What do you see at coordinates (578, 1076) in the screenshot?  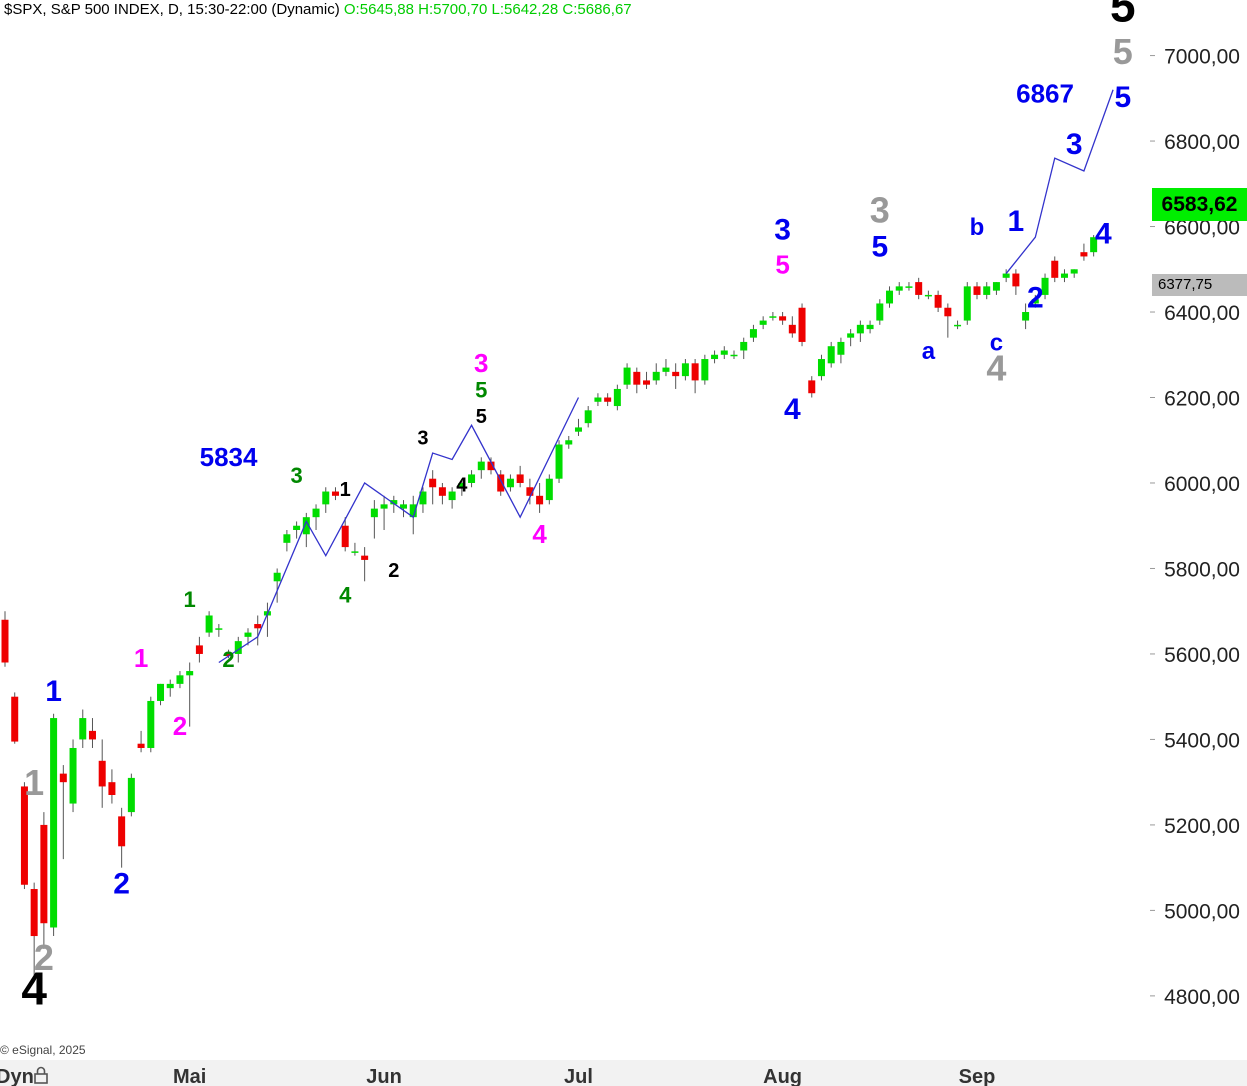 I see `month-label: Jul` at bounding box center [578, 1076].